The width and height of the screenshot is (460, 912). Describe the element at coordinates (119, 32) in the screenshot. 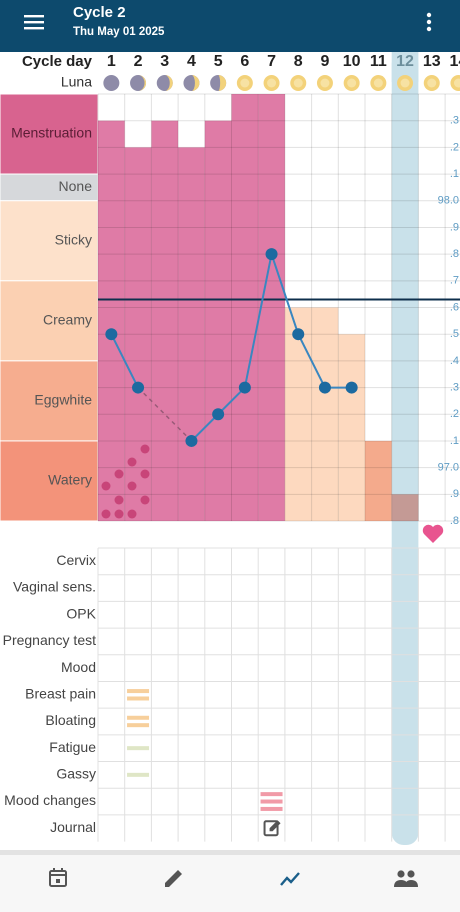

I see `subtitle: Thu May 01 2025` at that location.